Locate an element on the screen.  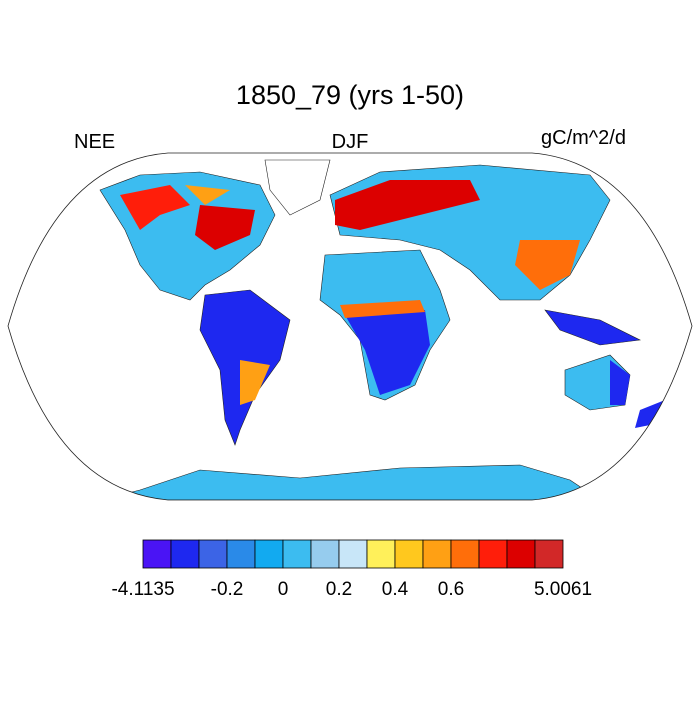
title: 1850_79 (yrs 1-50) is located at coordinates (350, 95).